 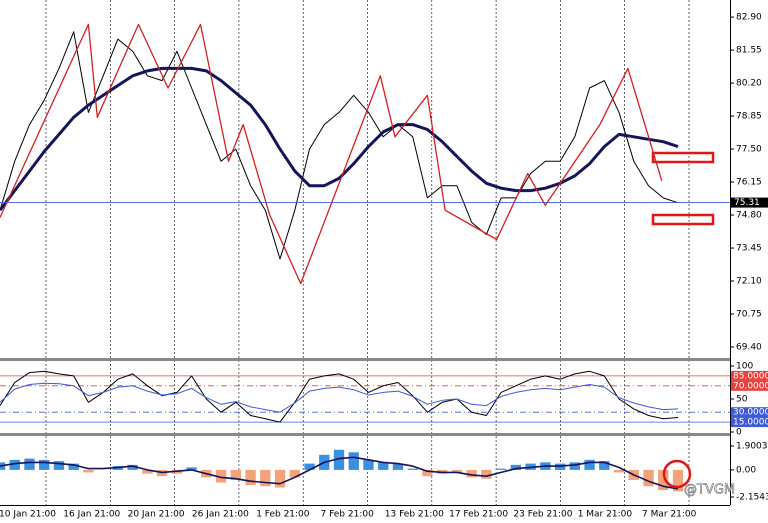 I want to click on last-price-label: 75.31, so click(x=747, y=203).